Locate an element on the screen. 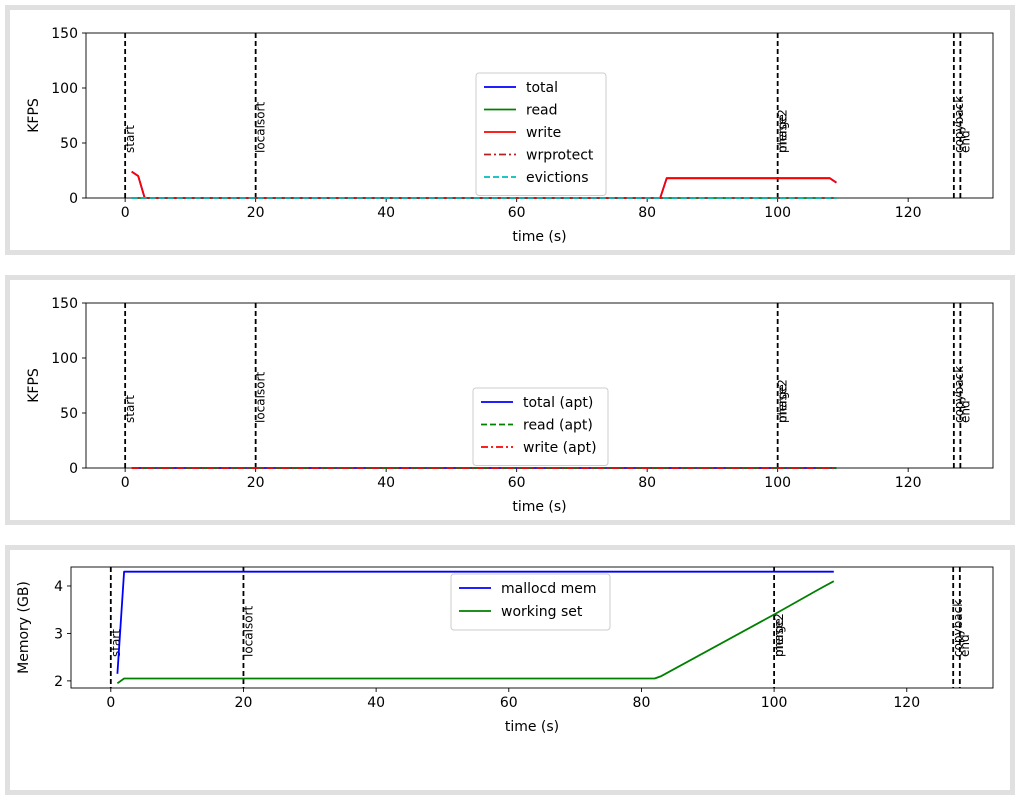 The width and height of the screenshot is (1020, 795). y-tick-label: 3 is located at coordinates (58, 634).